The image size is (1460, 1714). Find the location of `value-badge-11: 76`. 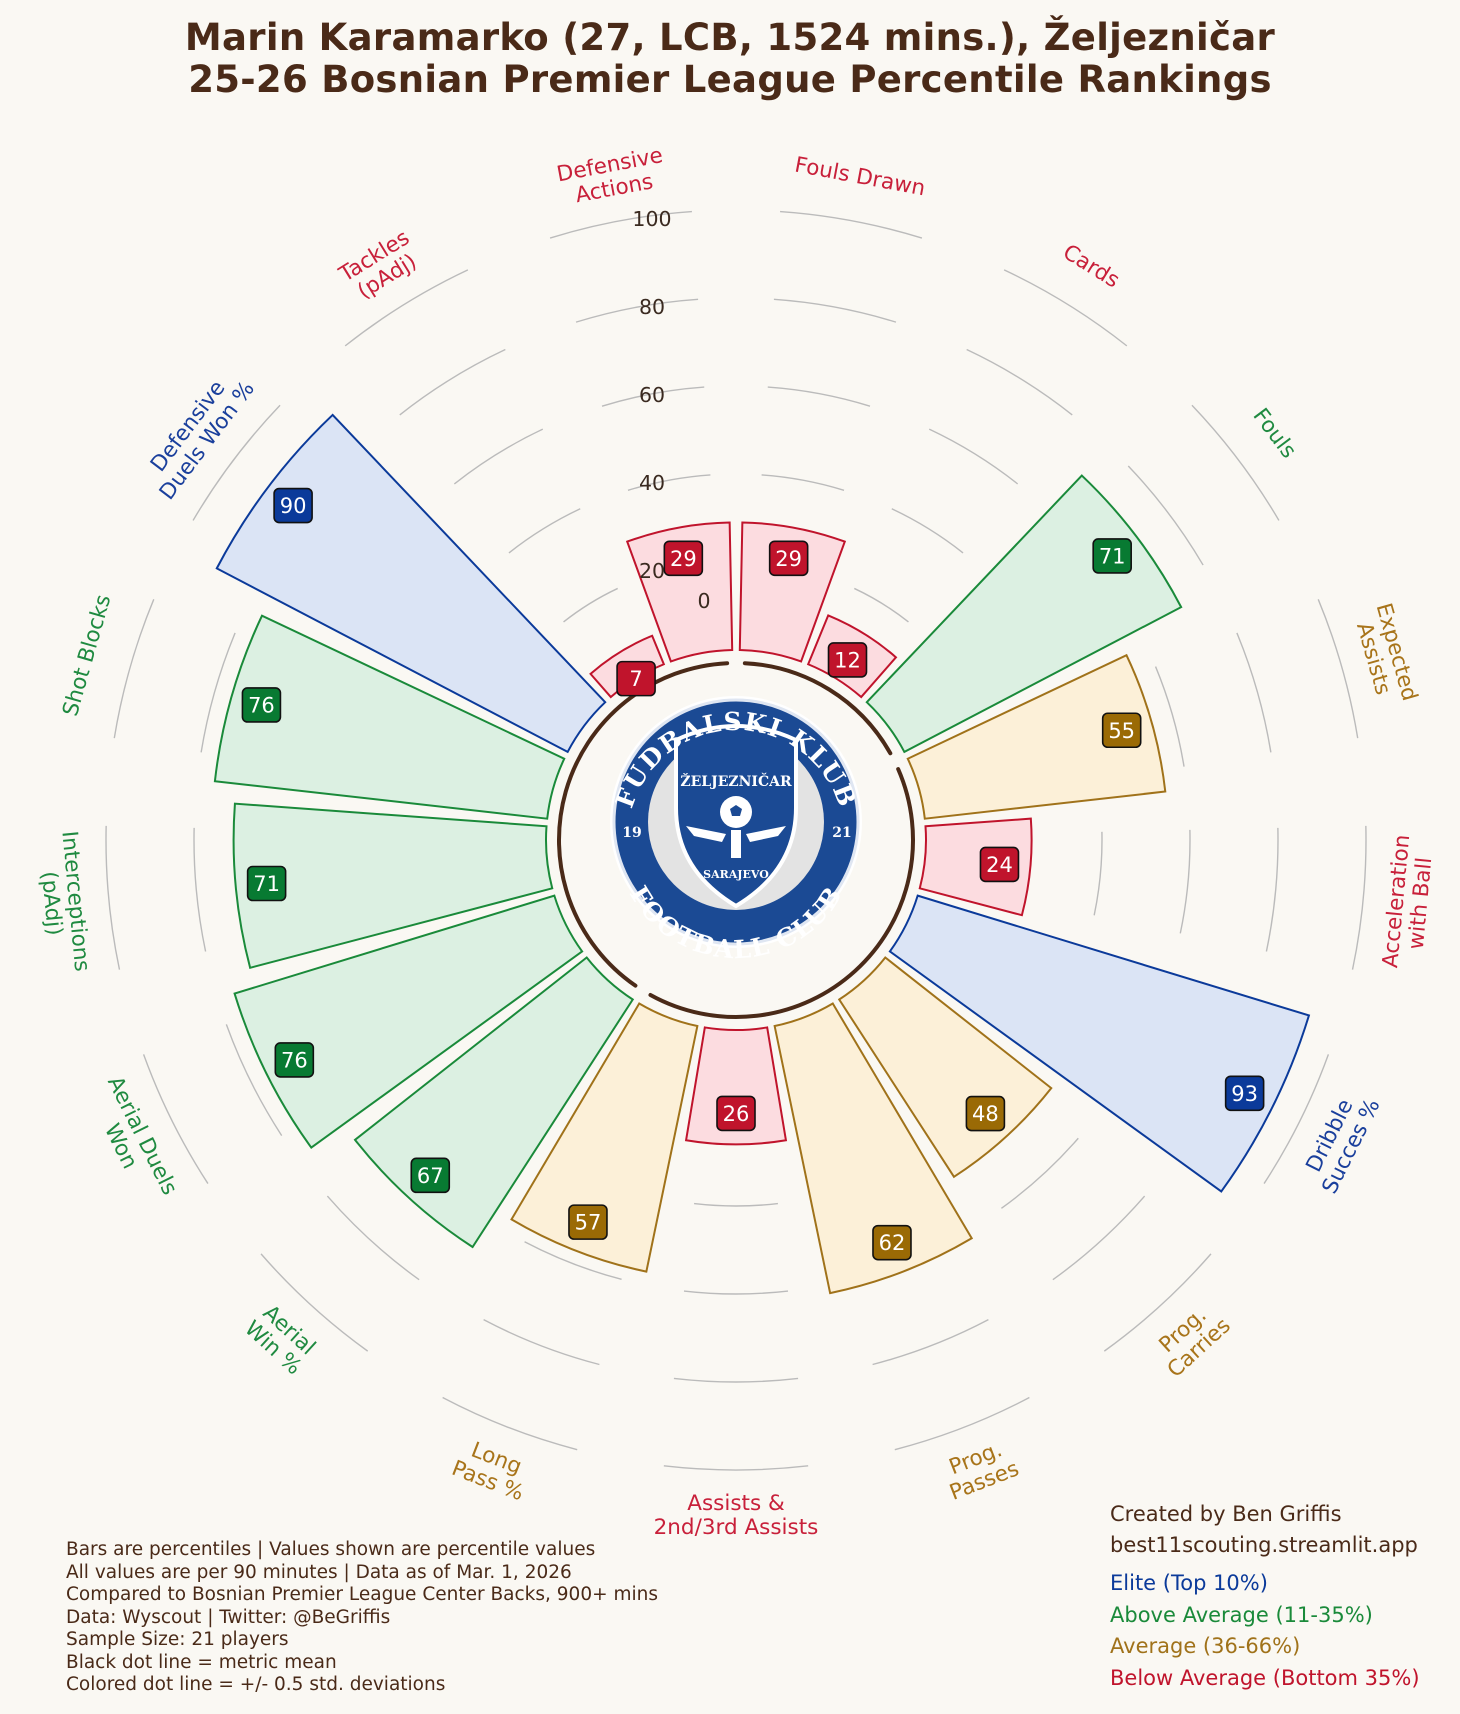

value-badge-11: 76 is located at coordinates (294, 1060).